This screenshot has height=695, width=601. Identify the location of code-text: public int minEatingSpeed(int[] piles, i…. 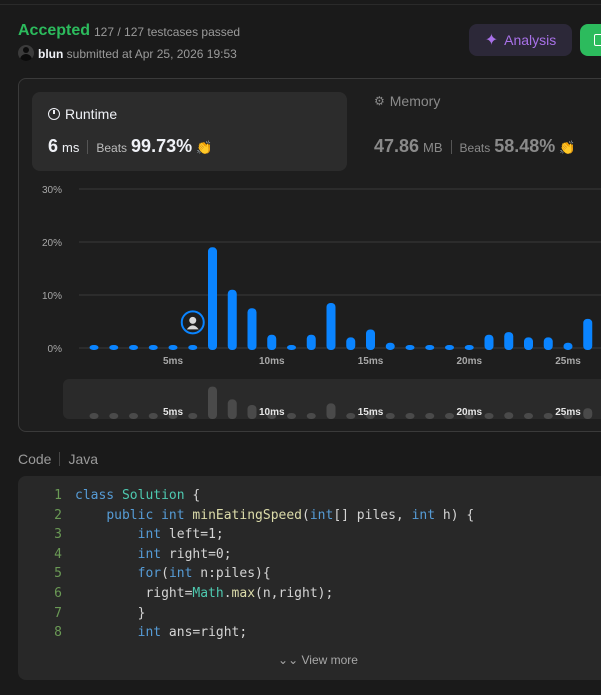
(290, 515).